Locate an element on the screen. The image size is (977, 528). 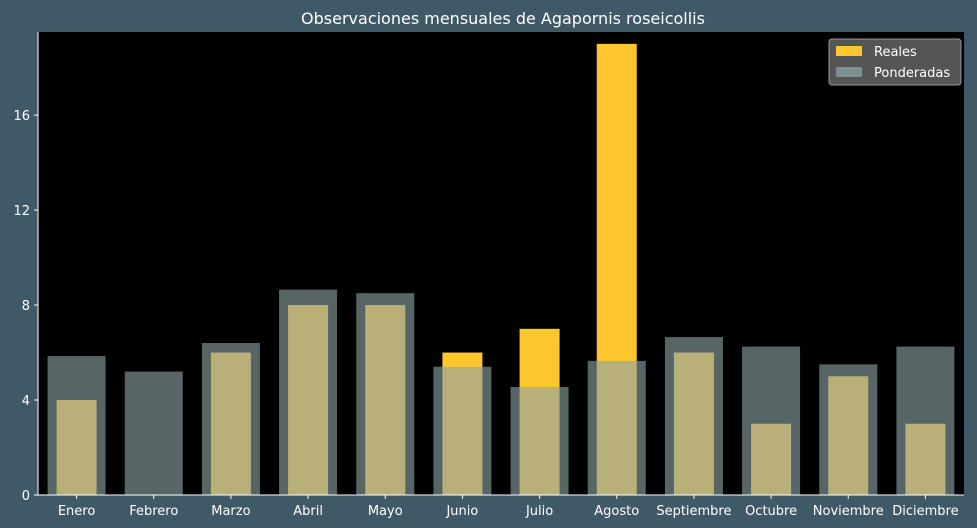
x-tick-label: Diciembre is located at coordinates (925, 511).